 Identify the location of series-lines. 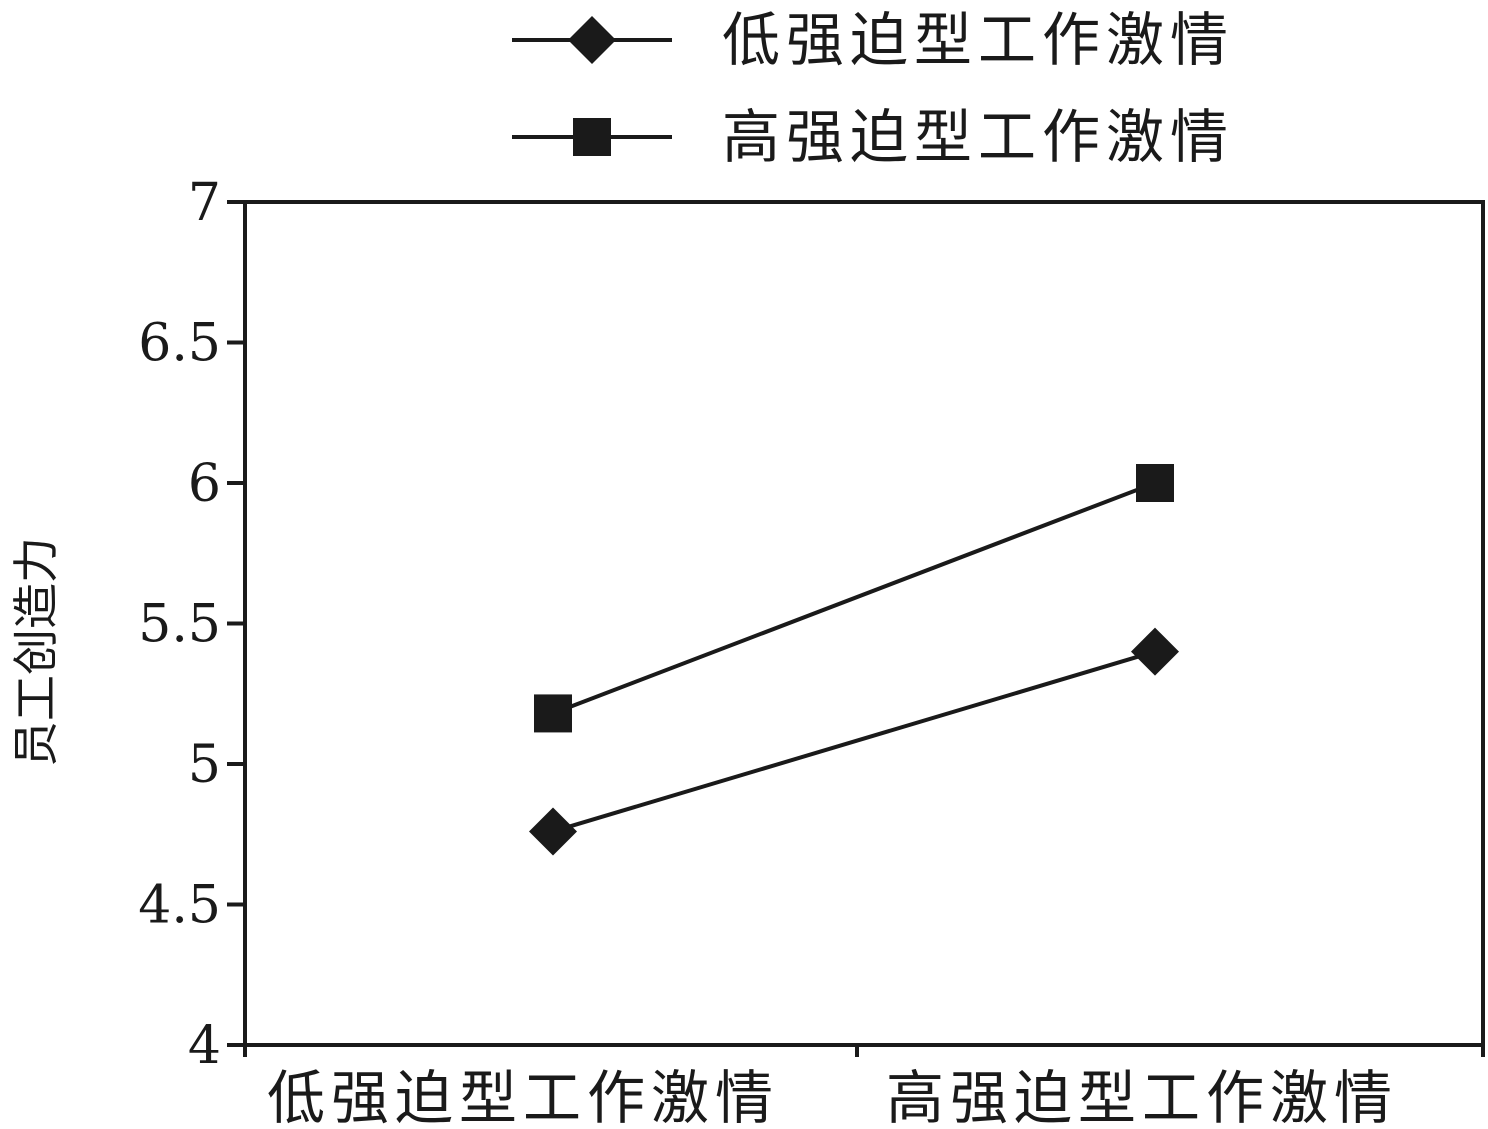
(854, 657).